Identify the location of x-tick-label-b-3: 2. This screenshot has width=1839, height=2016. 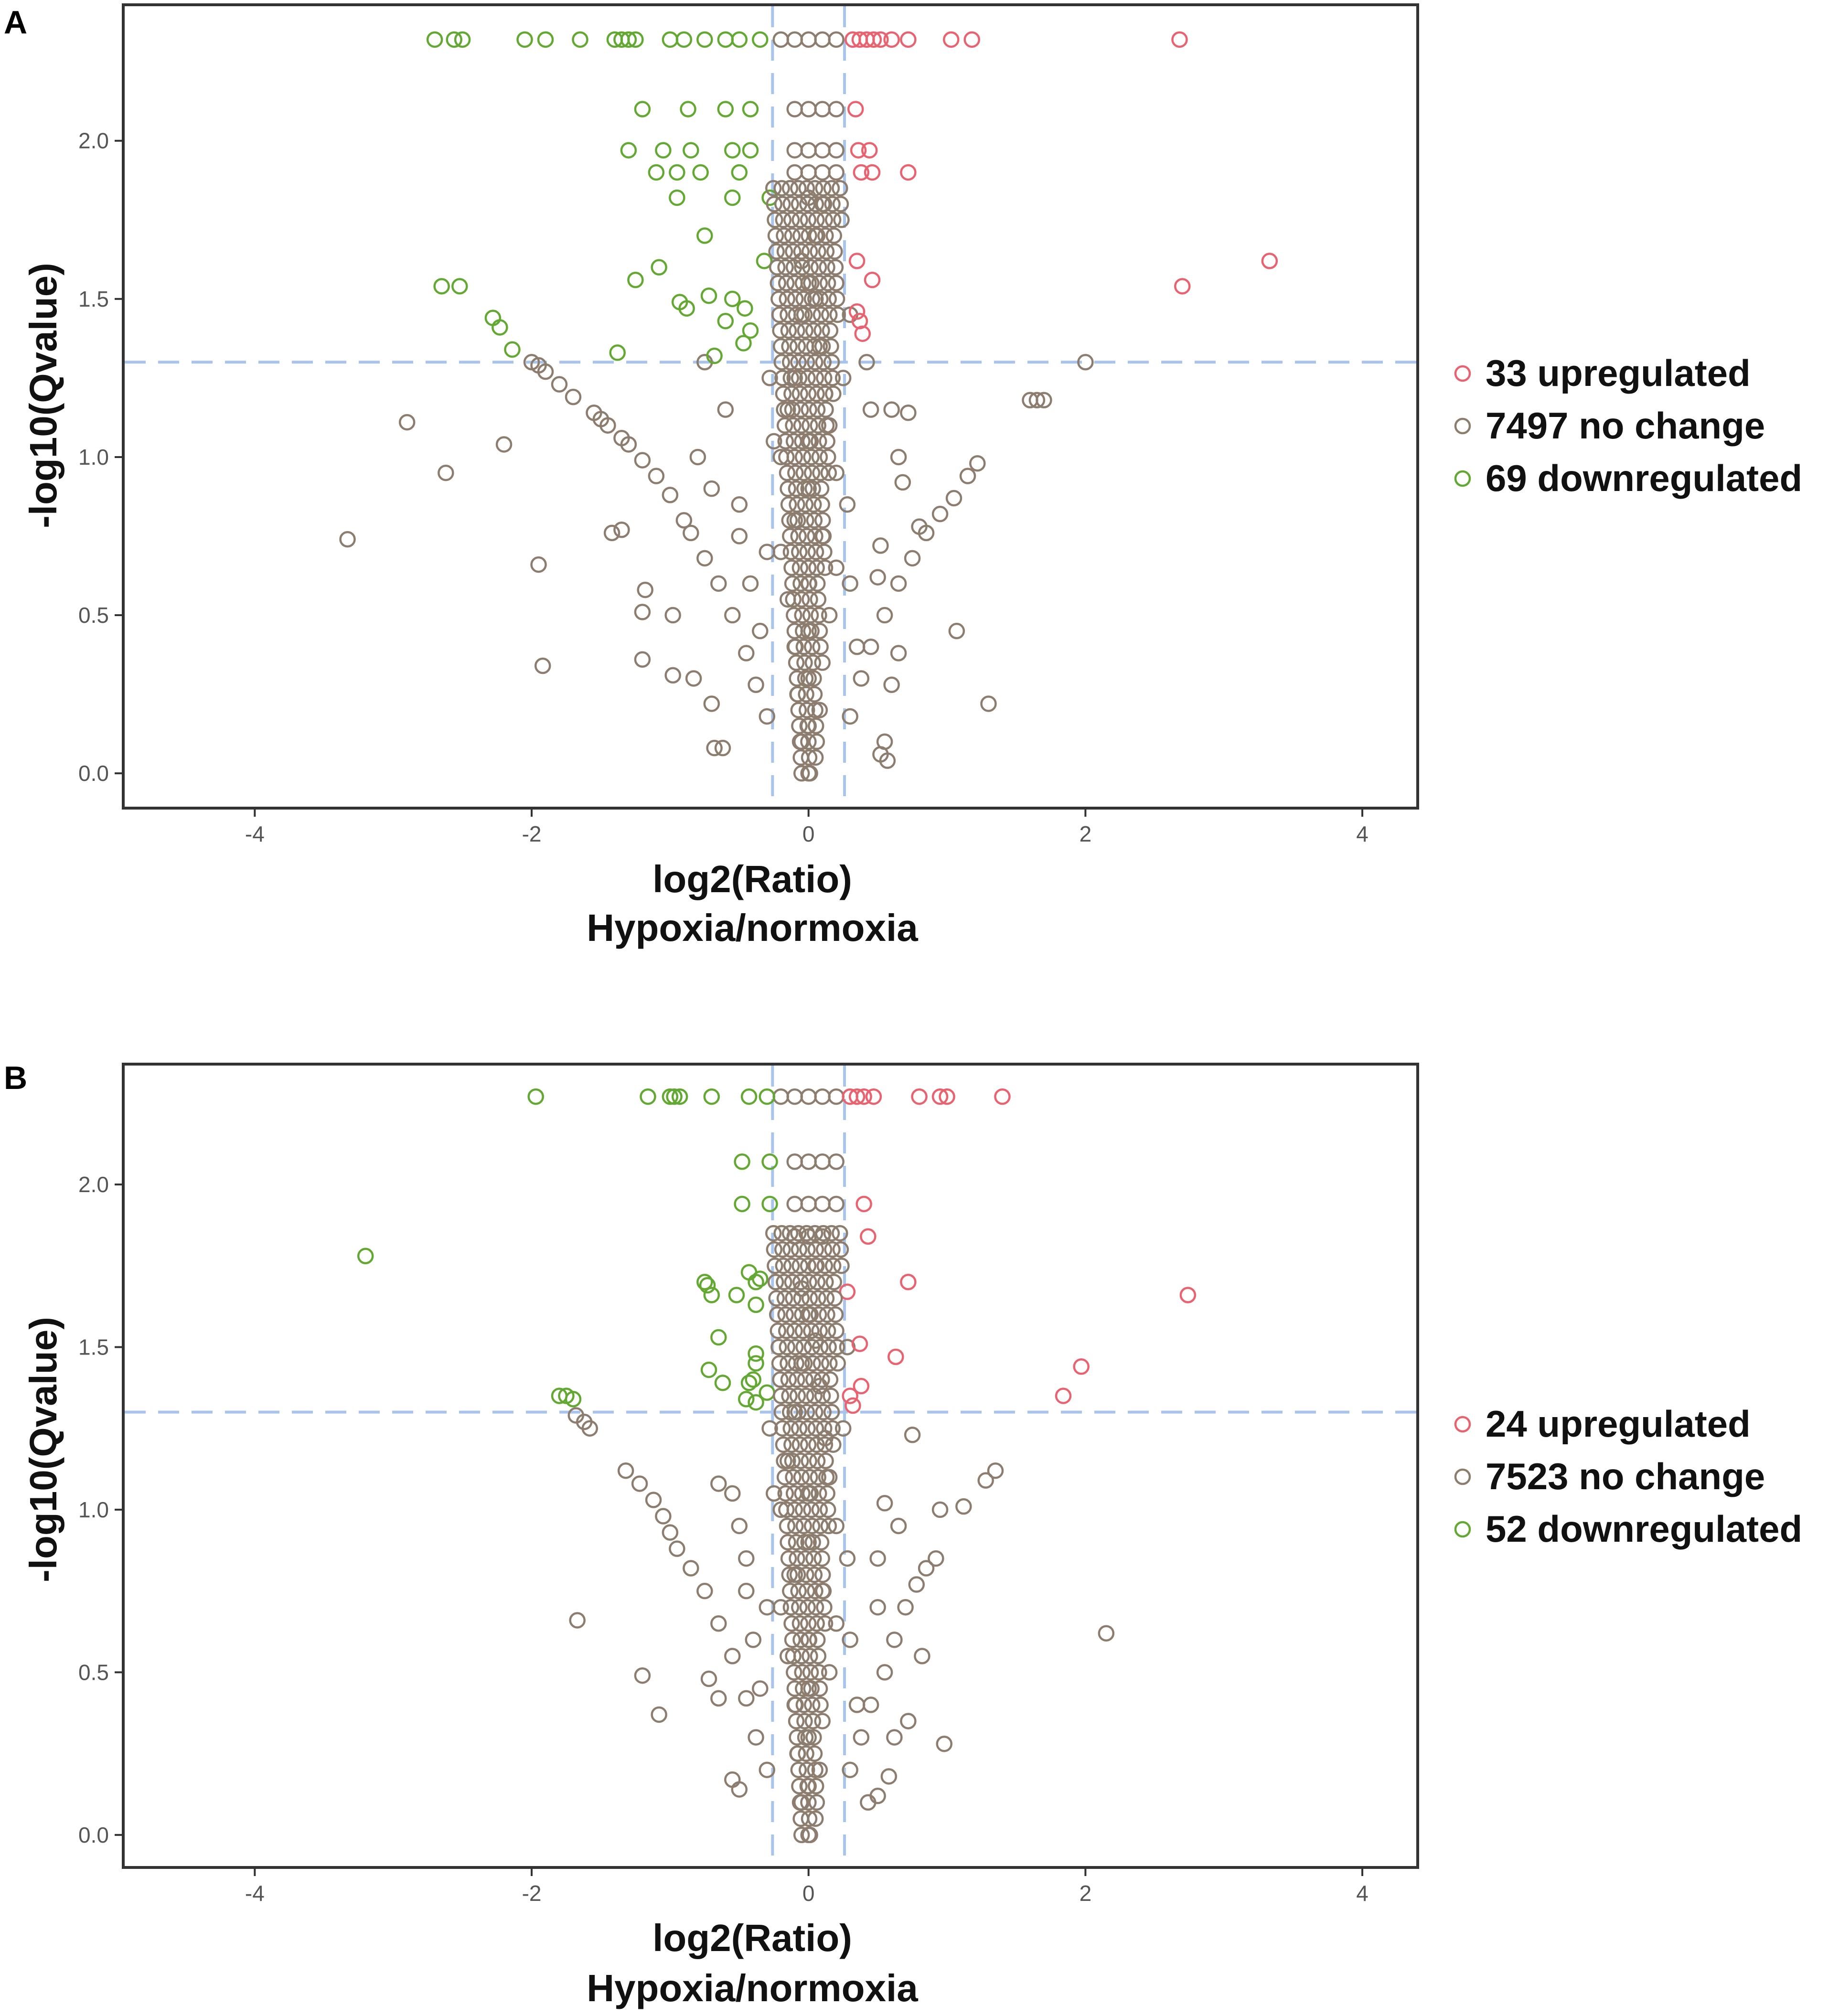
(1086, 1893).